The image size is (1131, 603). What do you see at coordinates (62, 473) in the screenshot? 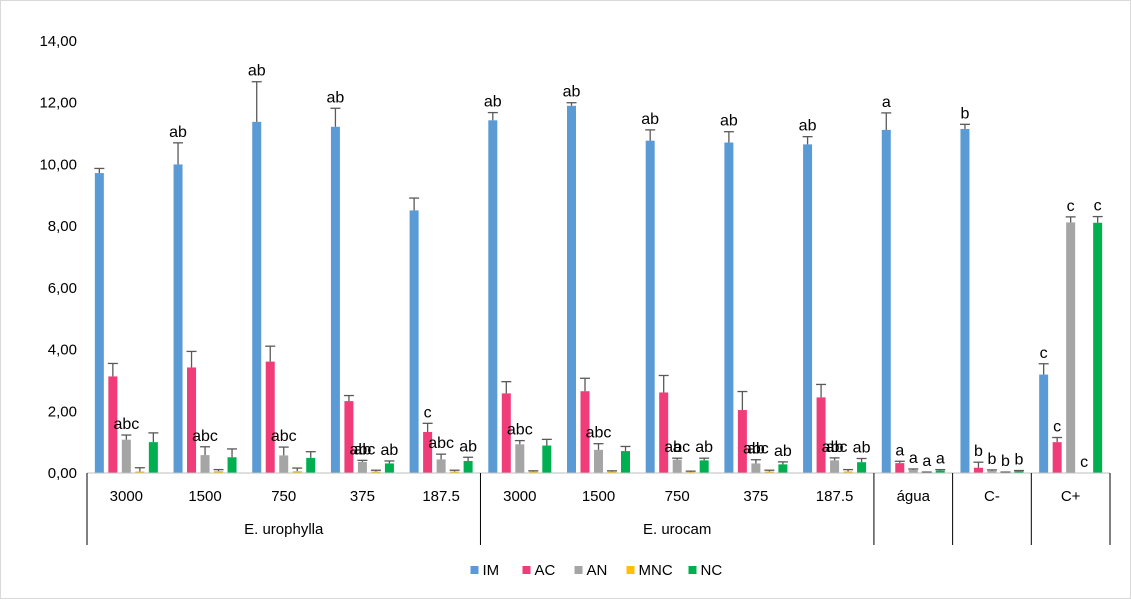
I see `y-tick-label: 0,00` at bounding box center [62, 473].